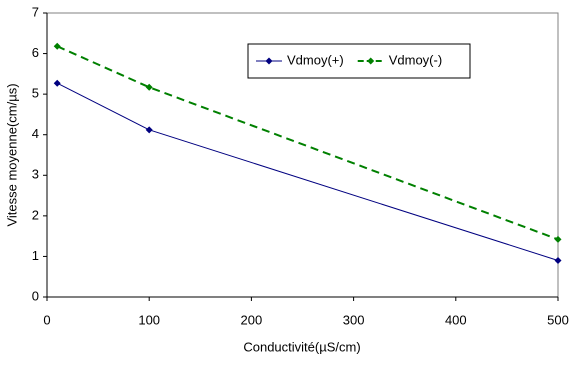  Describe the element at coordinates (558, 319) in the screenshot. I see `x-tick-label: 500` at that location.